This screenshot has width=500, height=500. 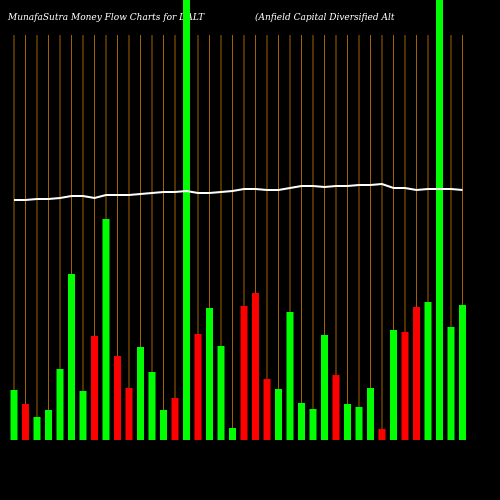 What do you see at coordinates (106, 18) in the screenshot?
I see `chart-title: MunafaSutra Money Flow Charts for DALT` at bounding box center [106, 18].